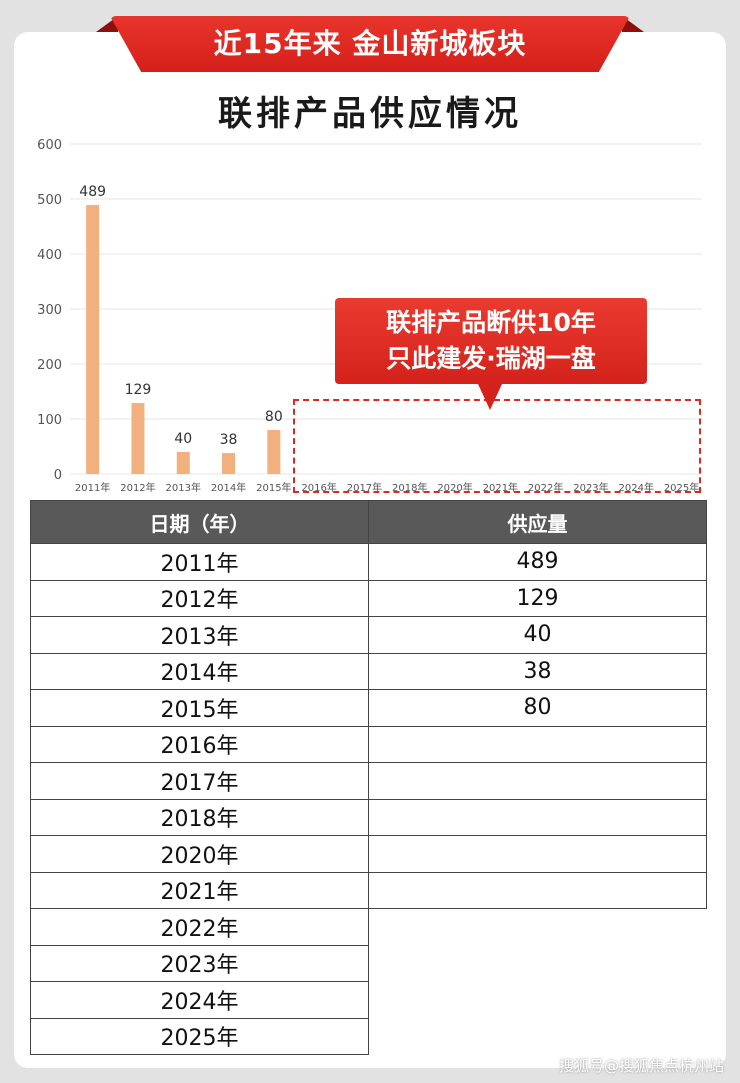 The image size is (740, 1083). Describe the element at coordinates (199, 562) in the screenshot. I see `cell-year: 2011年` at that location.